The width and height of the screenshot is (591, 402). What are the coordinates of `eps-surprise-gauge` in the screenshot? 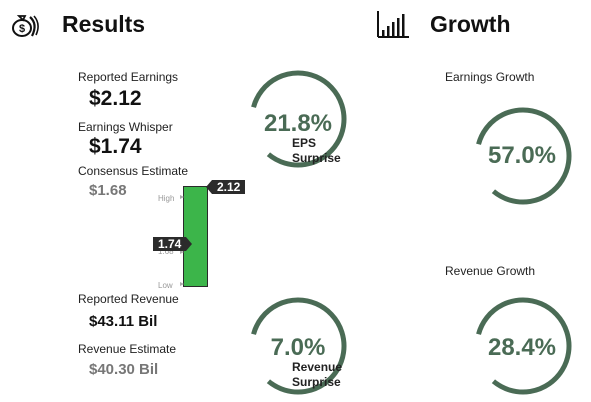 It's located at (298, 119).